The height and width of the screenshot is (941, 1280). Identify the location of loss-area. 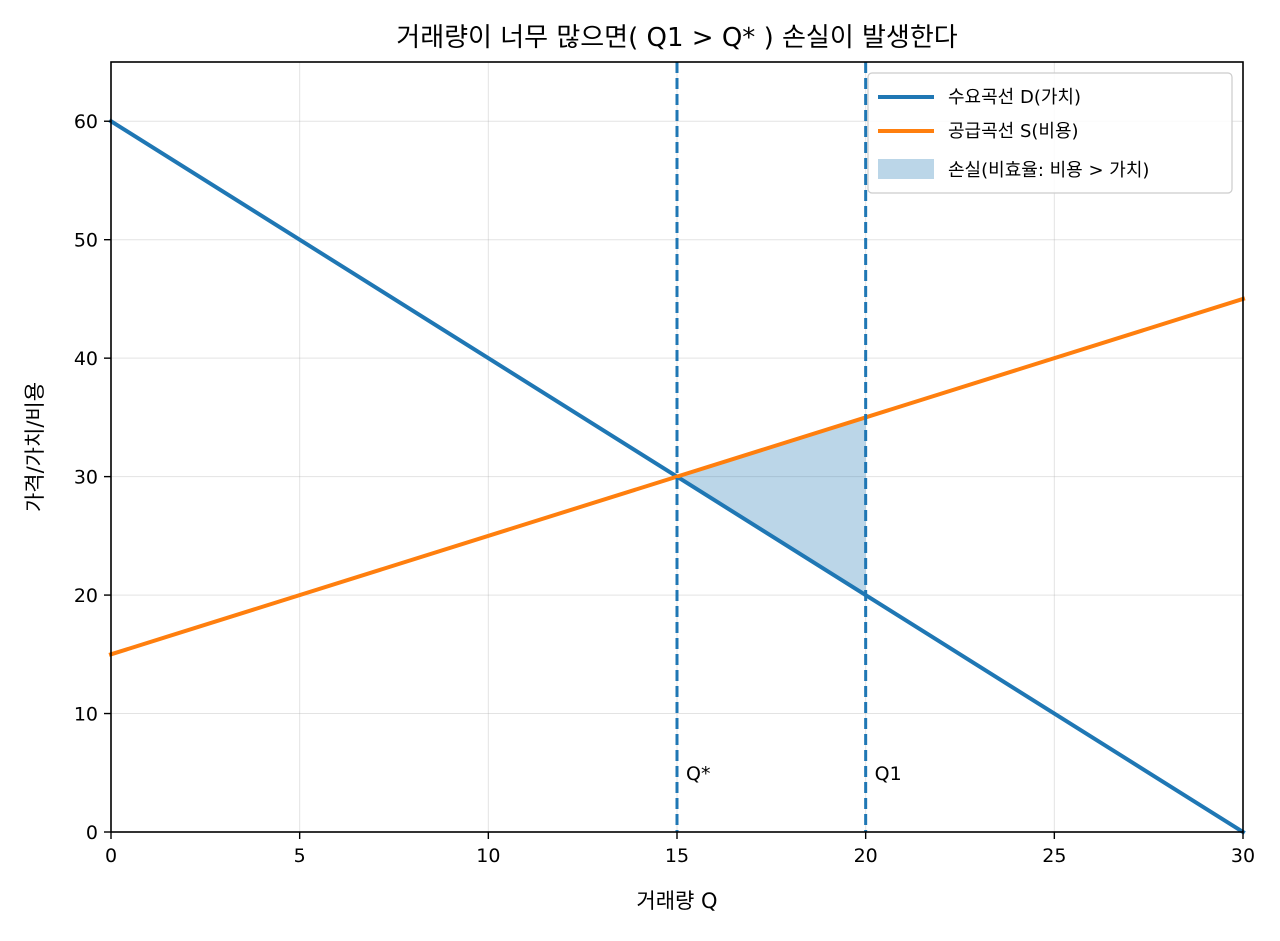
(771, 506).